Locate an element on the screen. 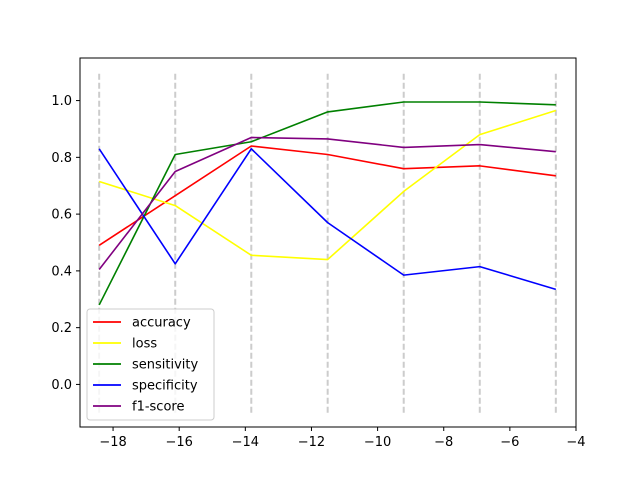 This screenshot has width=640, height=480. y-tick-label: 0.4 is located at coordinates (61, 271).